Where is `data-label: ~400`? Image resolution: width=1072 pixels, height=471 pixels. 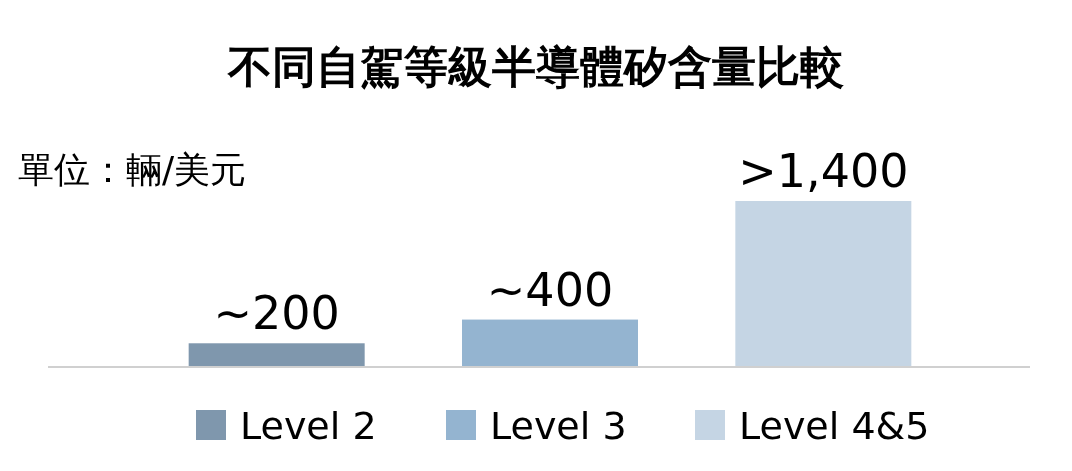
data-label: ~400 is located at coordinates (550, 289).